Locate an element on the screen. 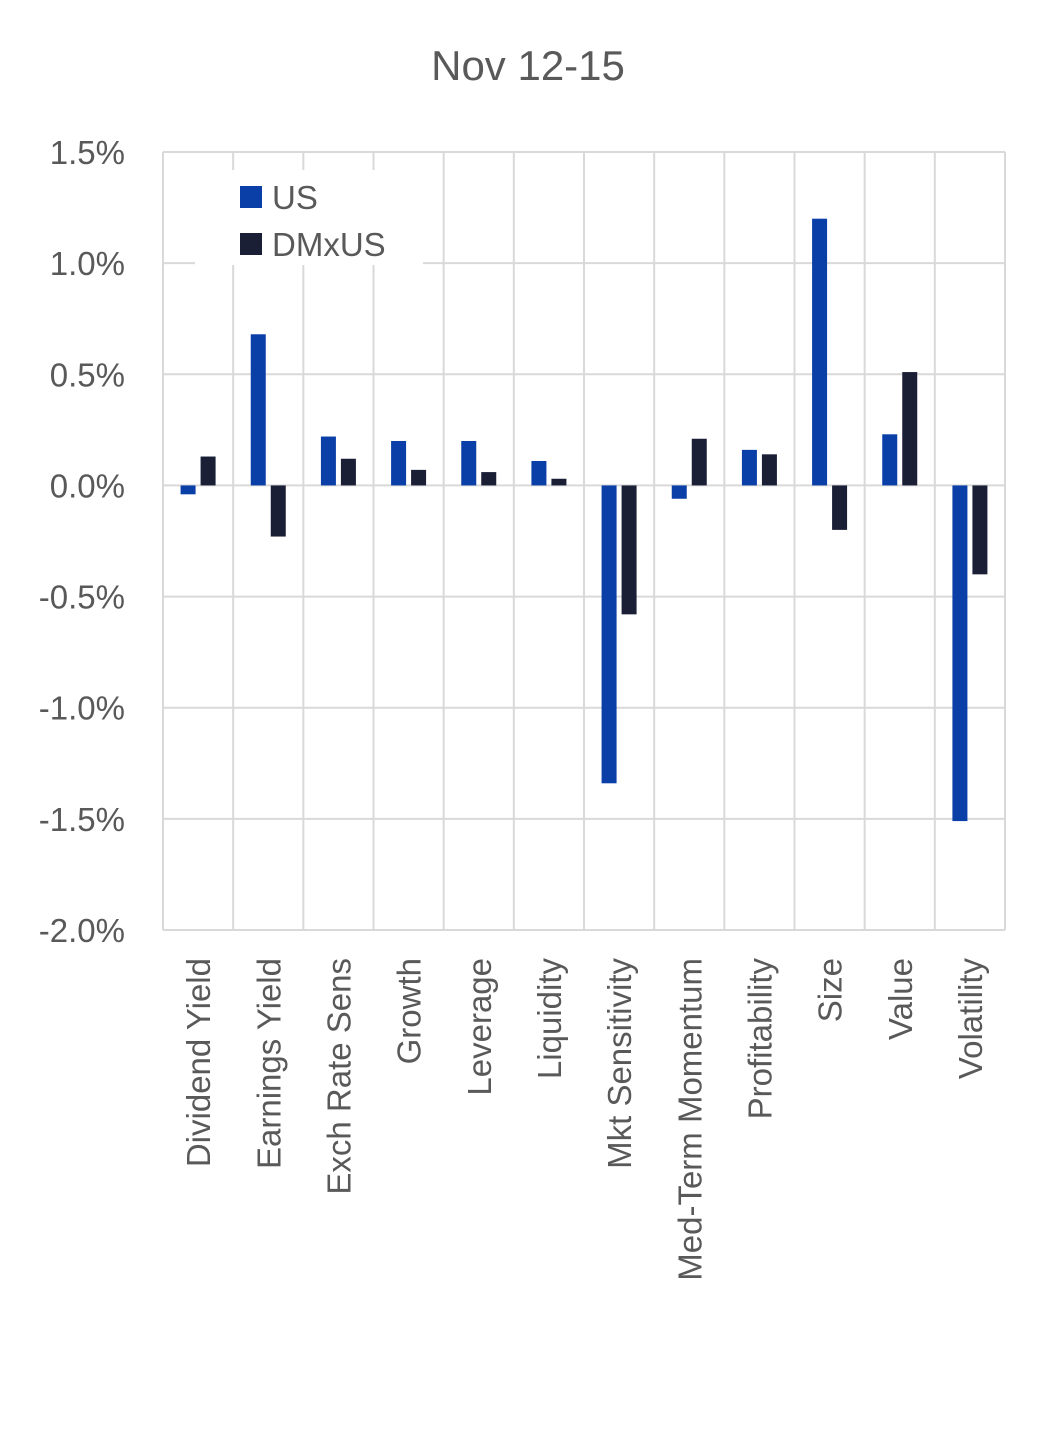  x-category-label: Liquidity is located at coordinates (549, 1019).